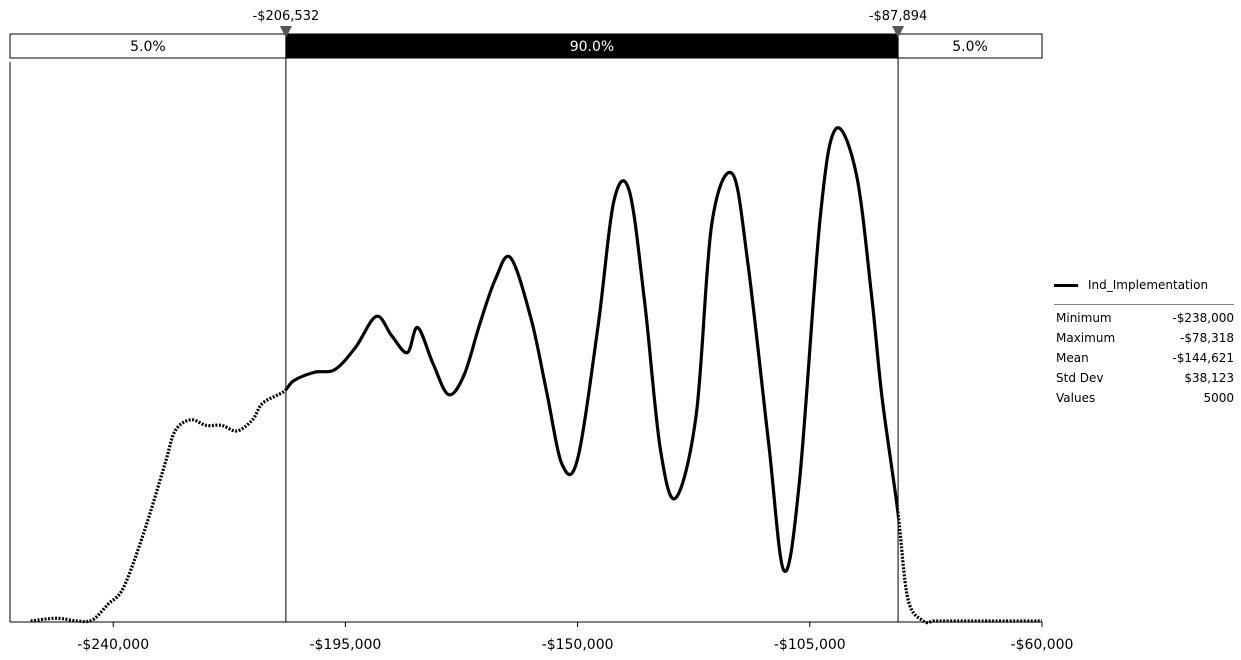  What do you see at coordinates (898, 16) in the screenshot?
I see `right-delimiter-value: -$87,894` at bounding box center [898, 16].